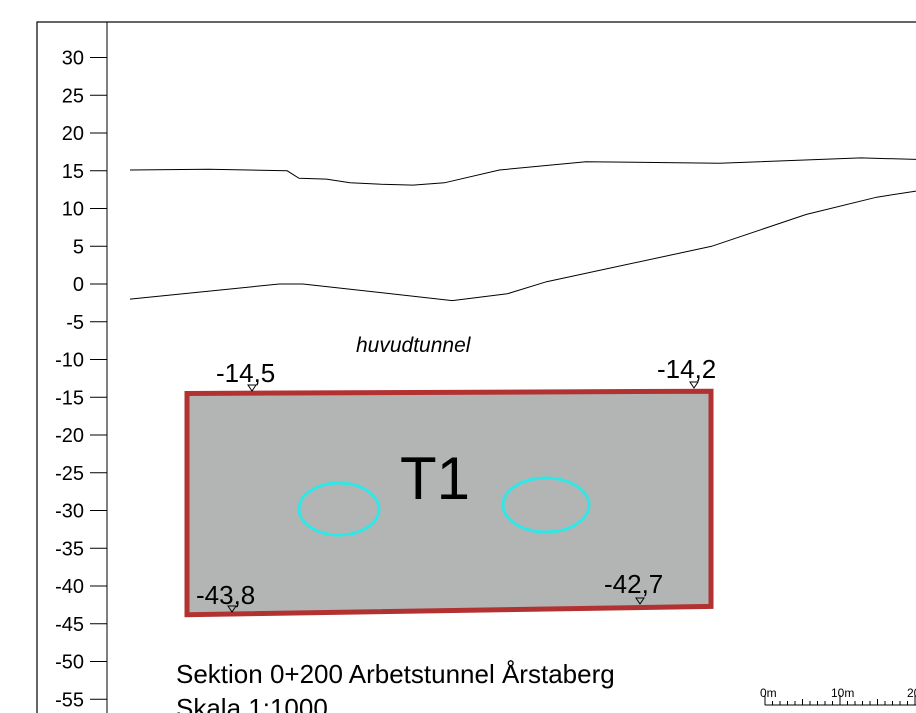 The image size is (916, 713). What do you see at coordinates (69, 361) in the screenshot?
I see `elevation-tick-label: -10` at bounding box center [69, 361].